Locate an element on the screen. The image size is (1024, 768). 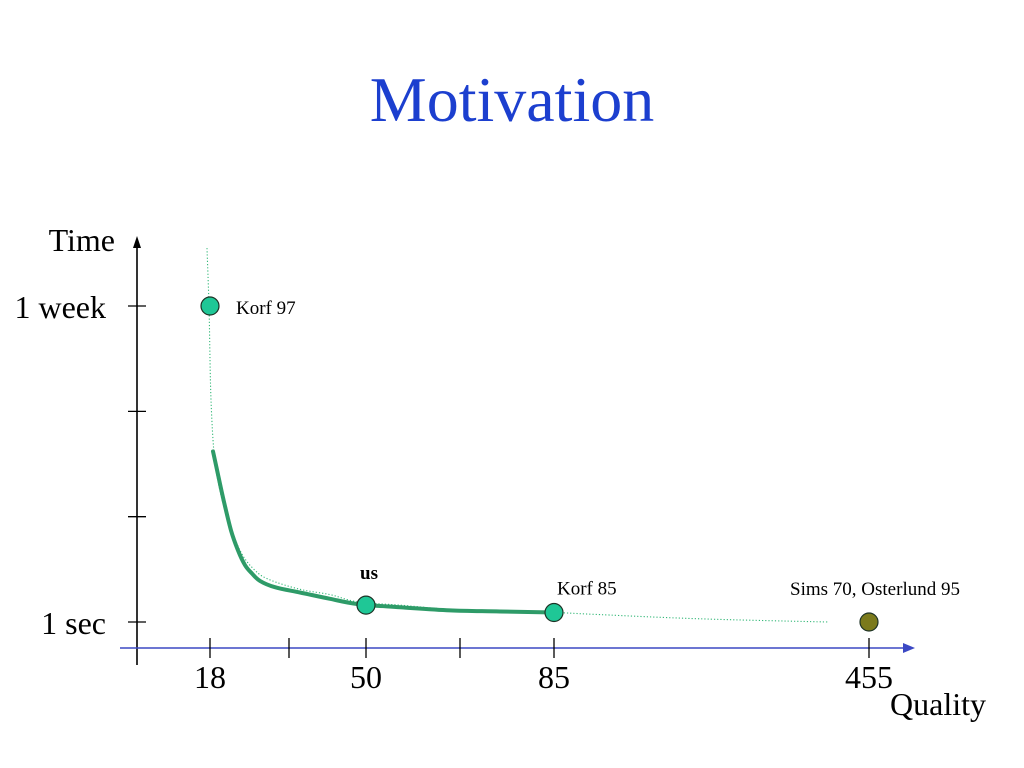
y-tick-label: 1 week is located at coordinates (60, 307).